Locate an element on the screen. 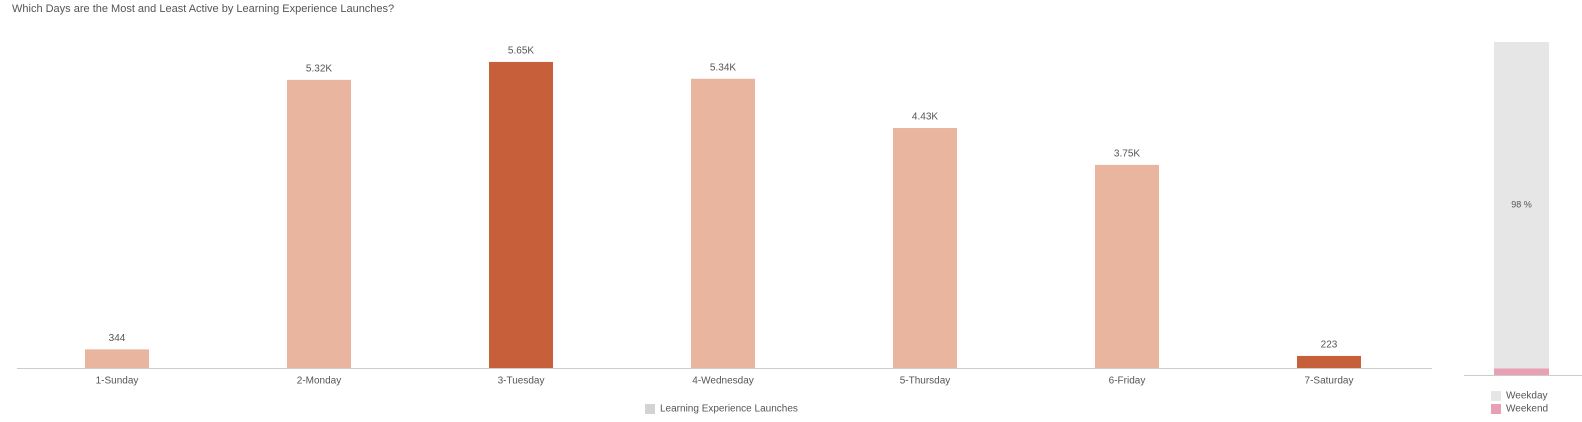 Image resolution: width=1582 pixels, height=422 pixels. legend-label: Learning Experience Launches is located at coordinates (729, 409).